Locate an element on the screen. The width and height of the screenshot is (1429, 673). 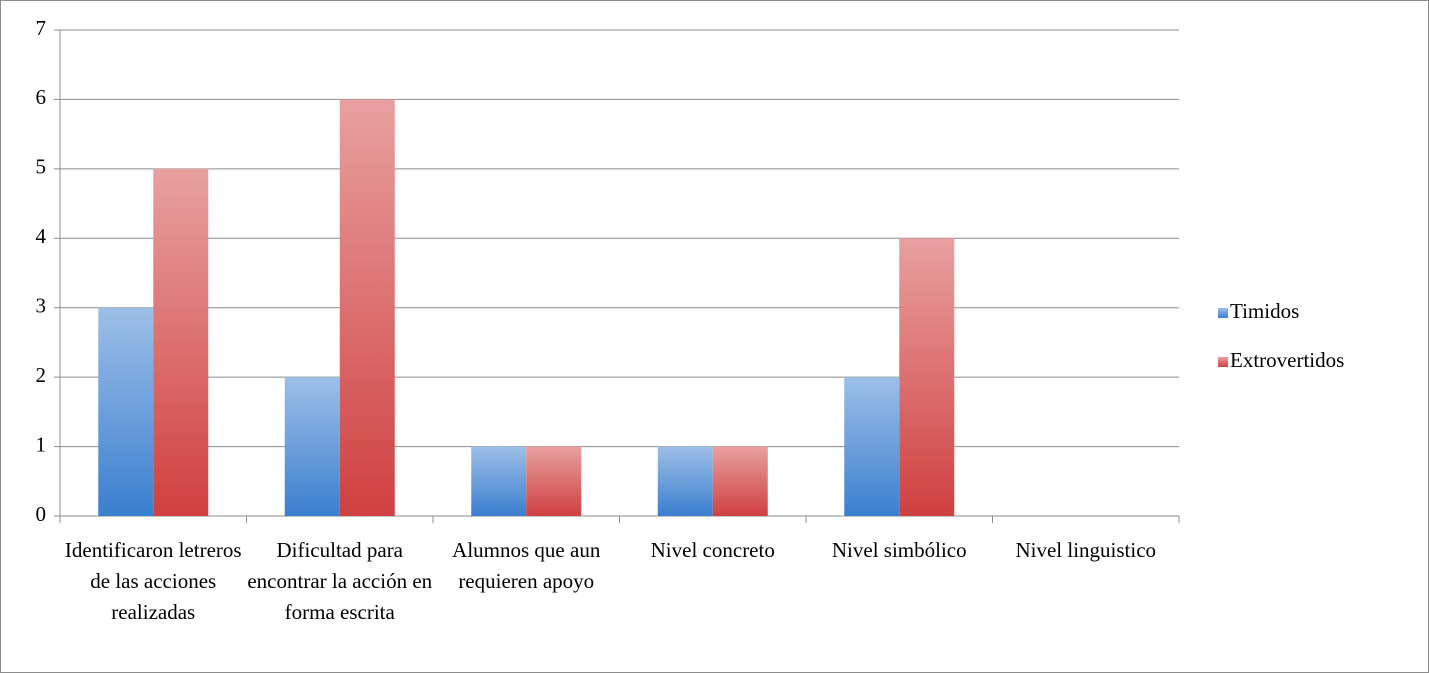
x-tick-label: Alumnos que aun requieren apoyo is located at coordinates (526, 565).